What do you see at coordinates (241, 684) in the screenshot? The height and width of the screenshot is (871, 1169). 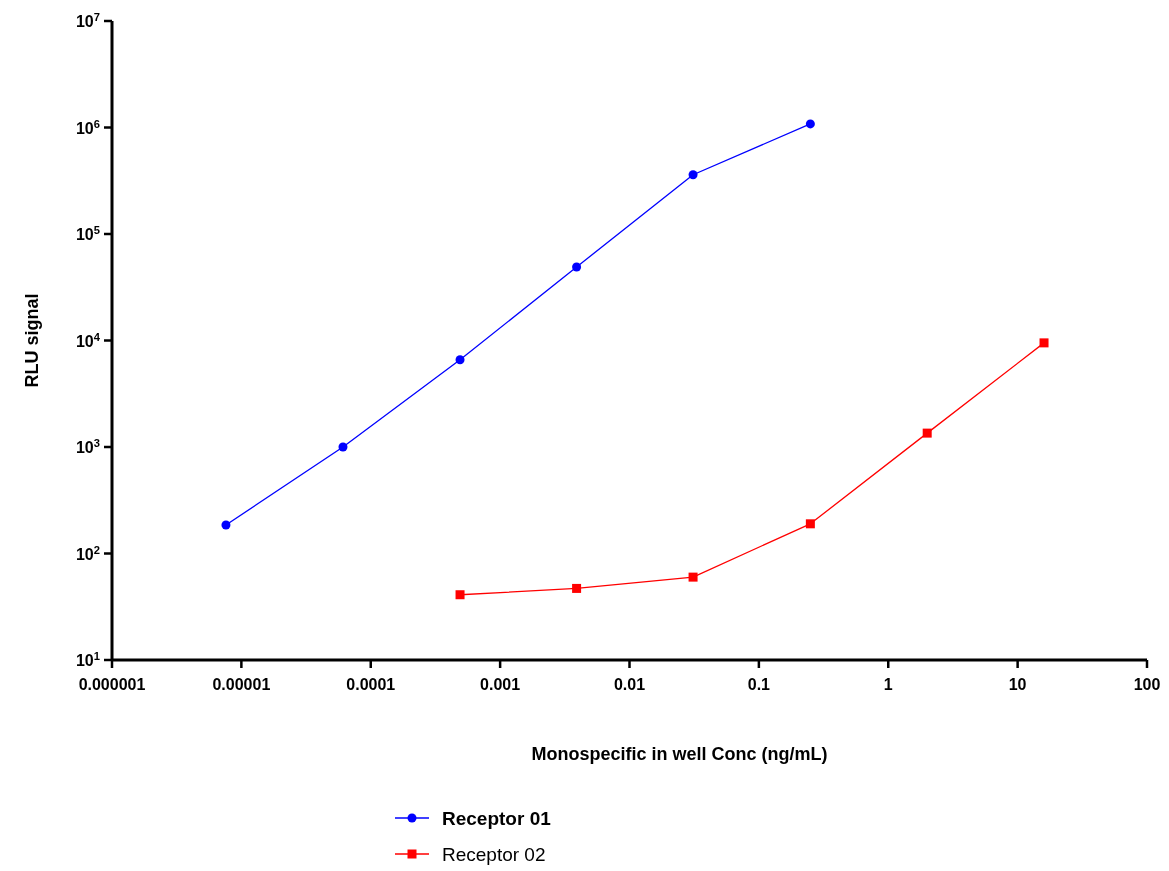 I see `x-tick-label: 0.00001` at bounding box center [241, 684].